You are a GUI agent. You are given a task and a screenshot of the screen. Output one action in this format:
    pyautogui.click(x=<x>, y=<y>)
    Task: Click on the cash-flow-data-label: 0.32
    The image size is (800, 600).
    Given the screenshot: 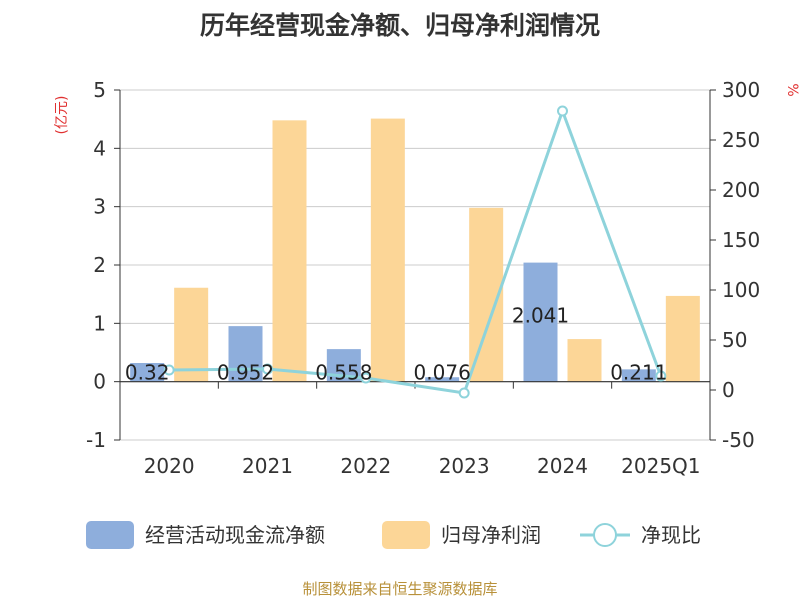 What is the action you would take?
    pyautogui.click(x=147, y=373)
    